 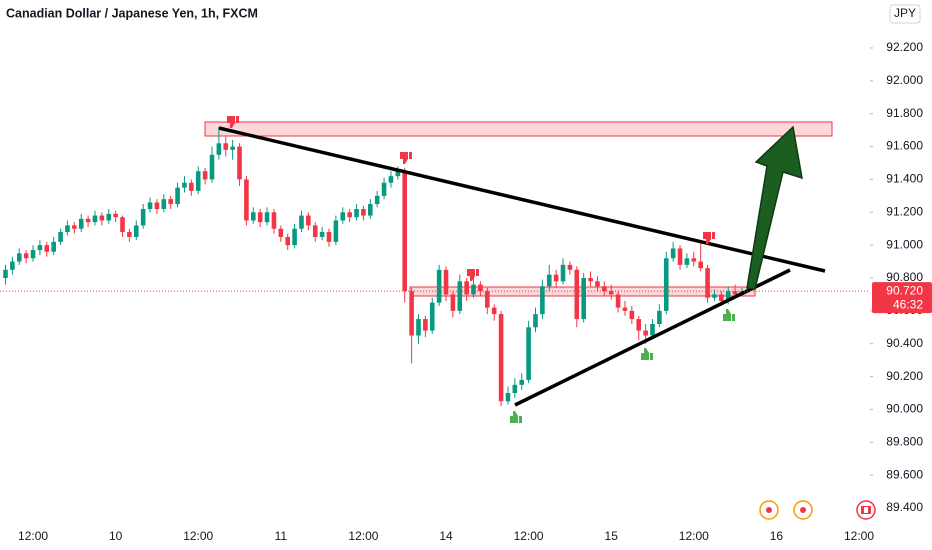 I want to click on x-tick-label: 15, so click(x=612, y=536).